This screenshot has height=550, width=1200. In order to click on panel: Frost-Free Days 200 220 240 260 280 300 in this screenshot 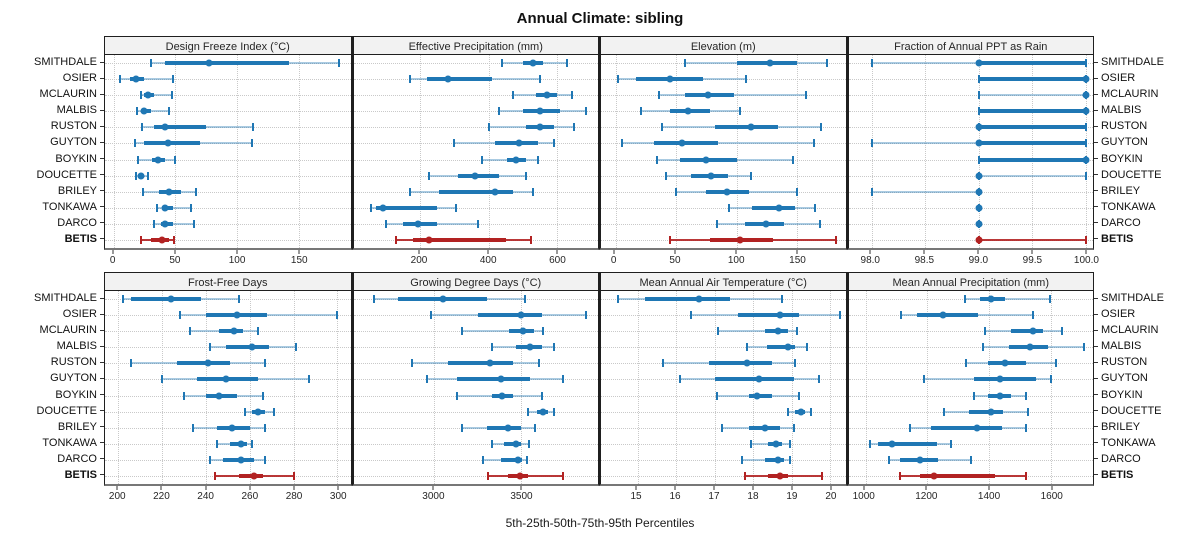, I will do `click(228, 390)`.